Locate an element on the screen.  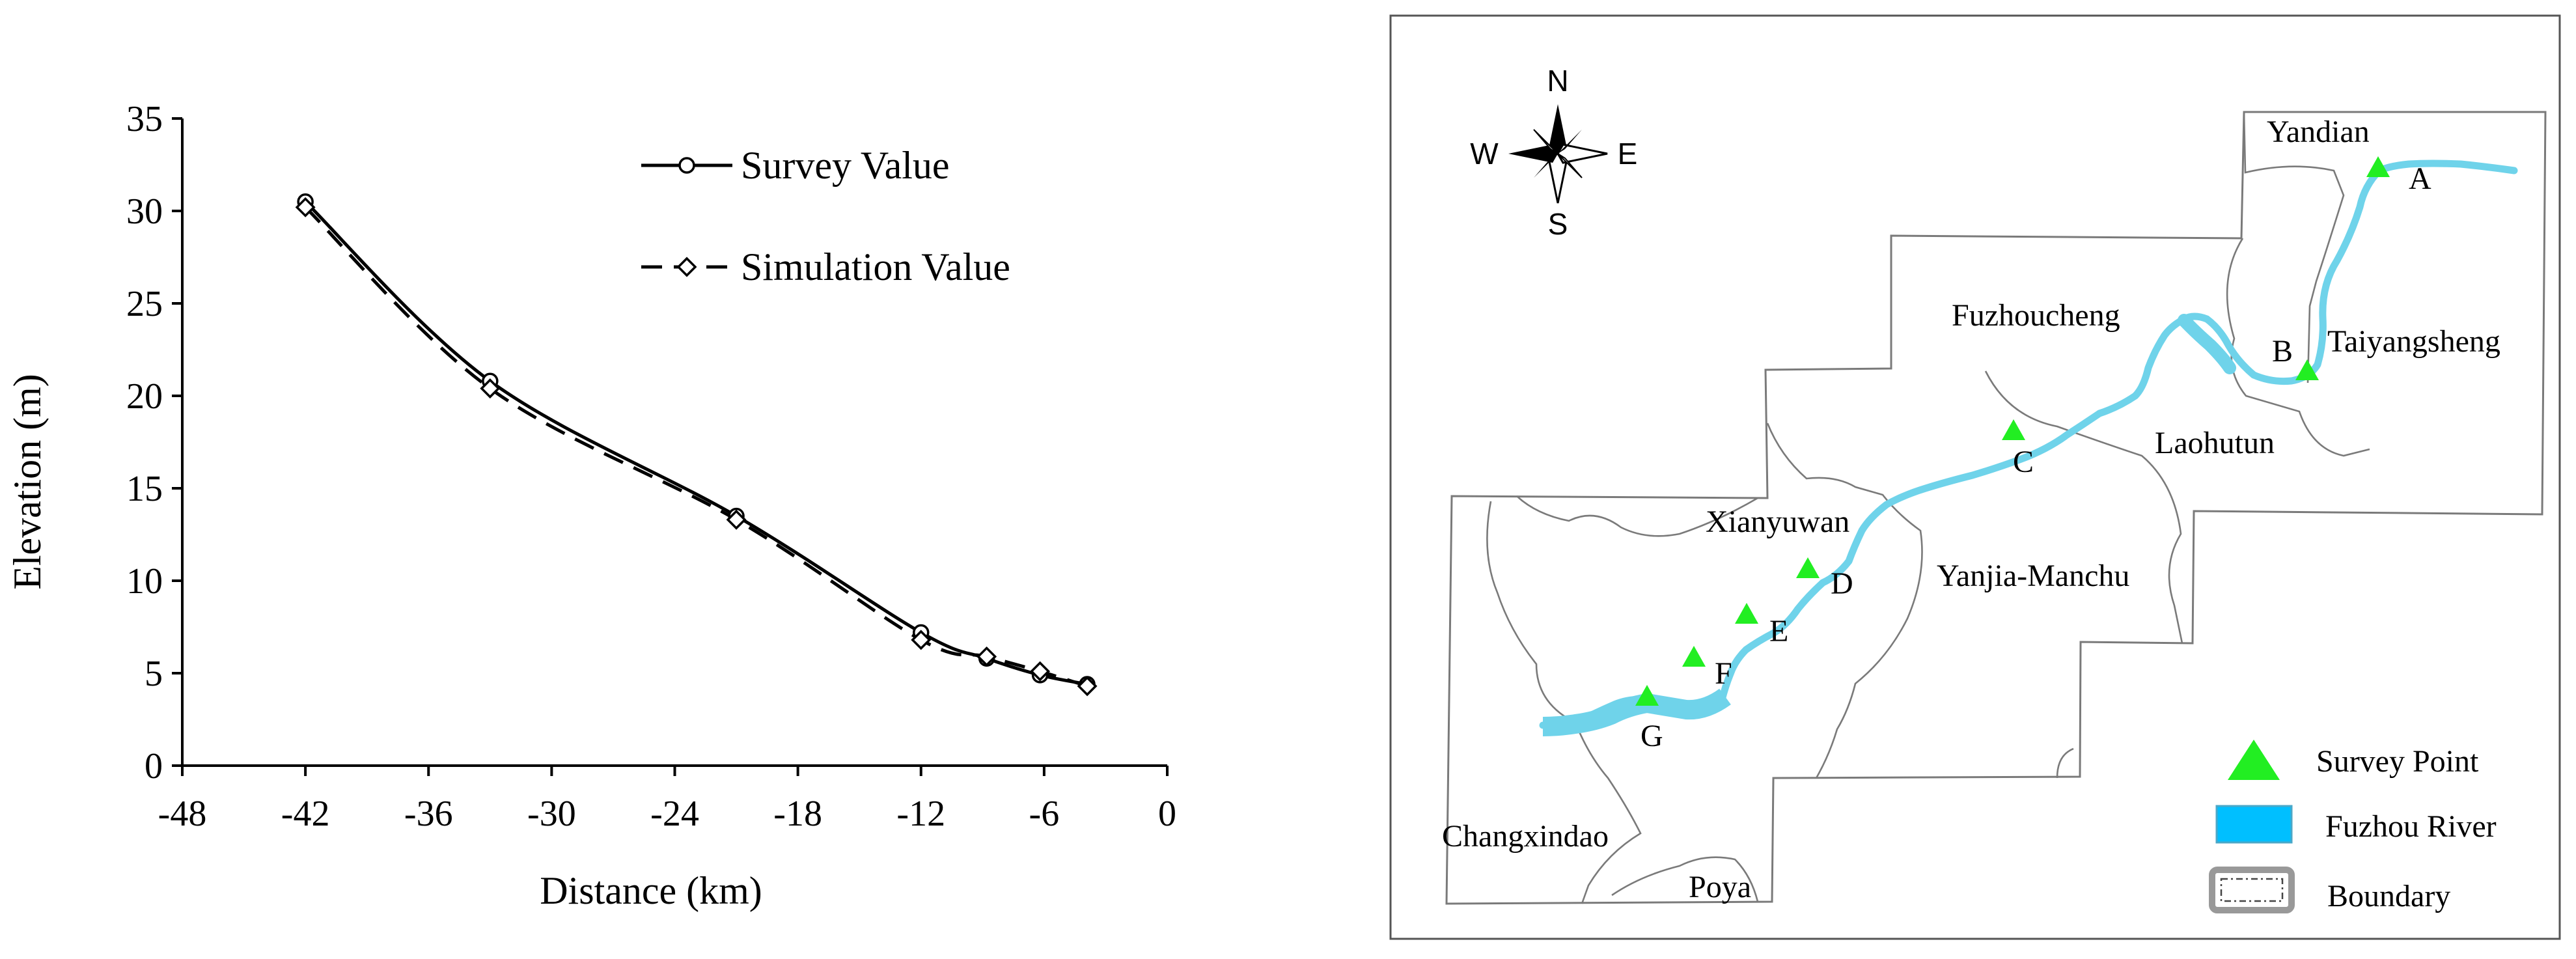
compass-diagonal-sw is located at coordinates (1546, 166).